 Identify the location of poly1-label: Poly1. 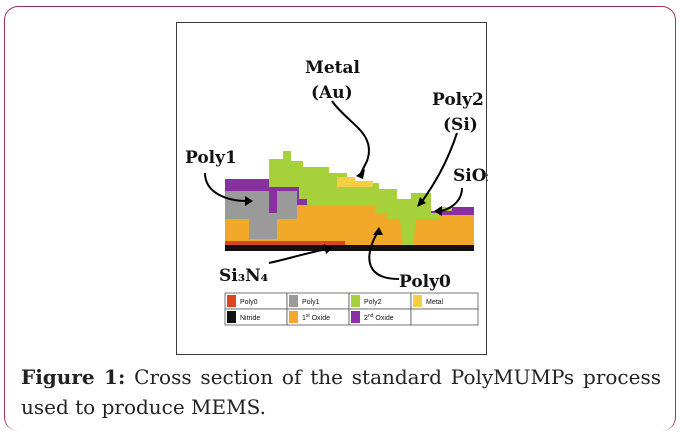
(211, 158).